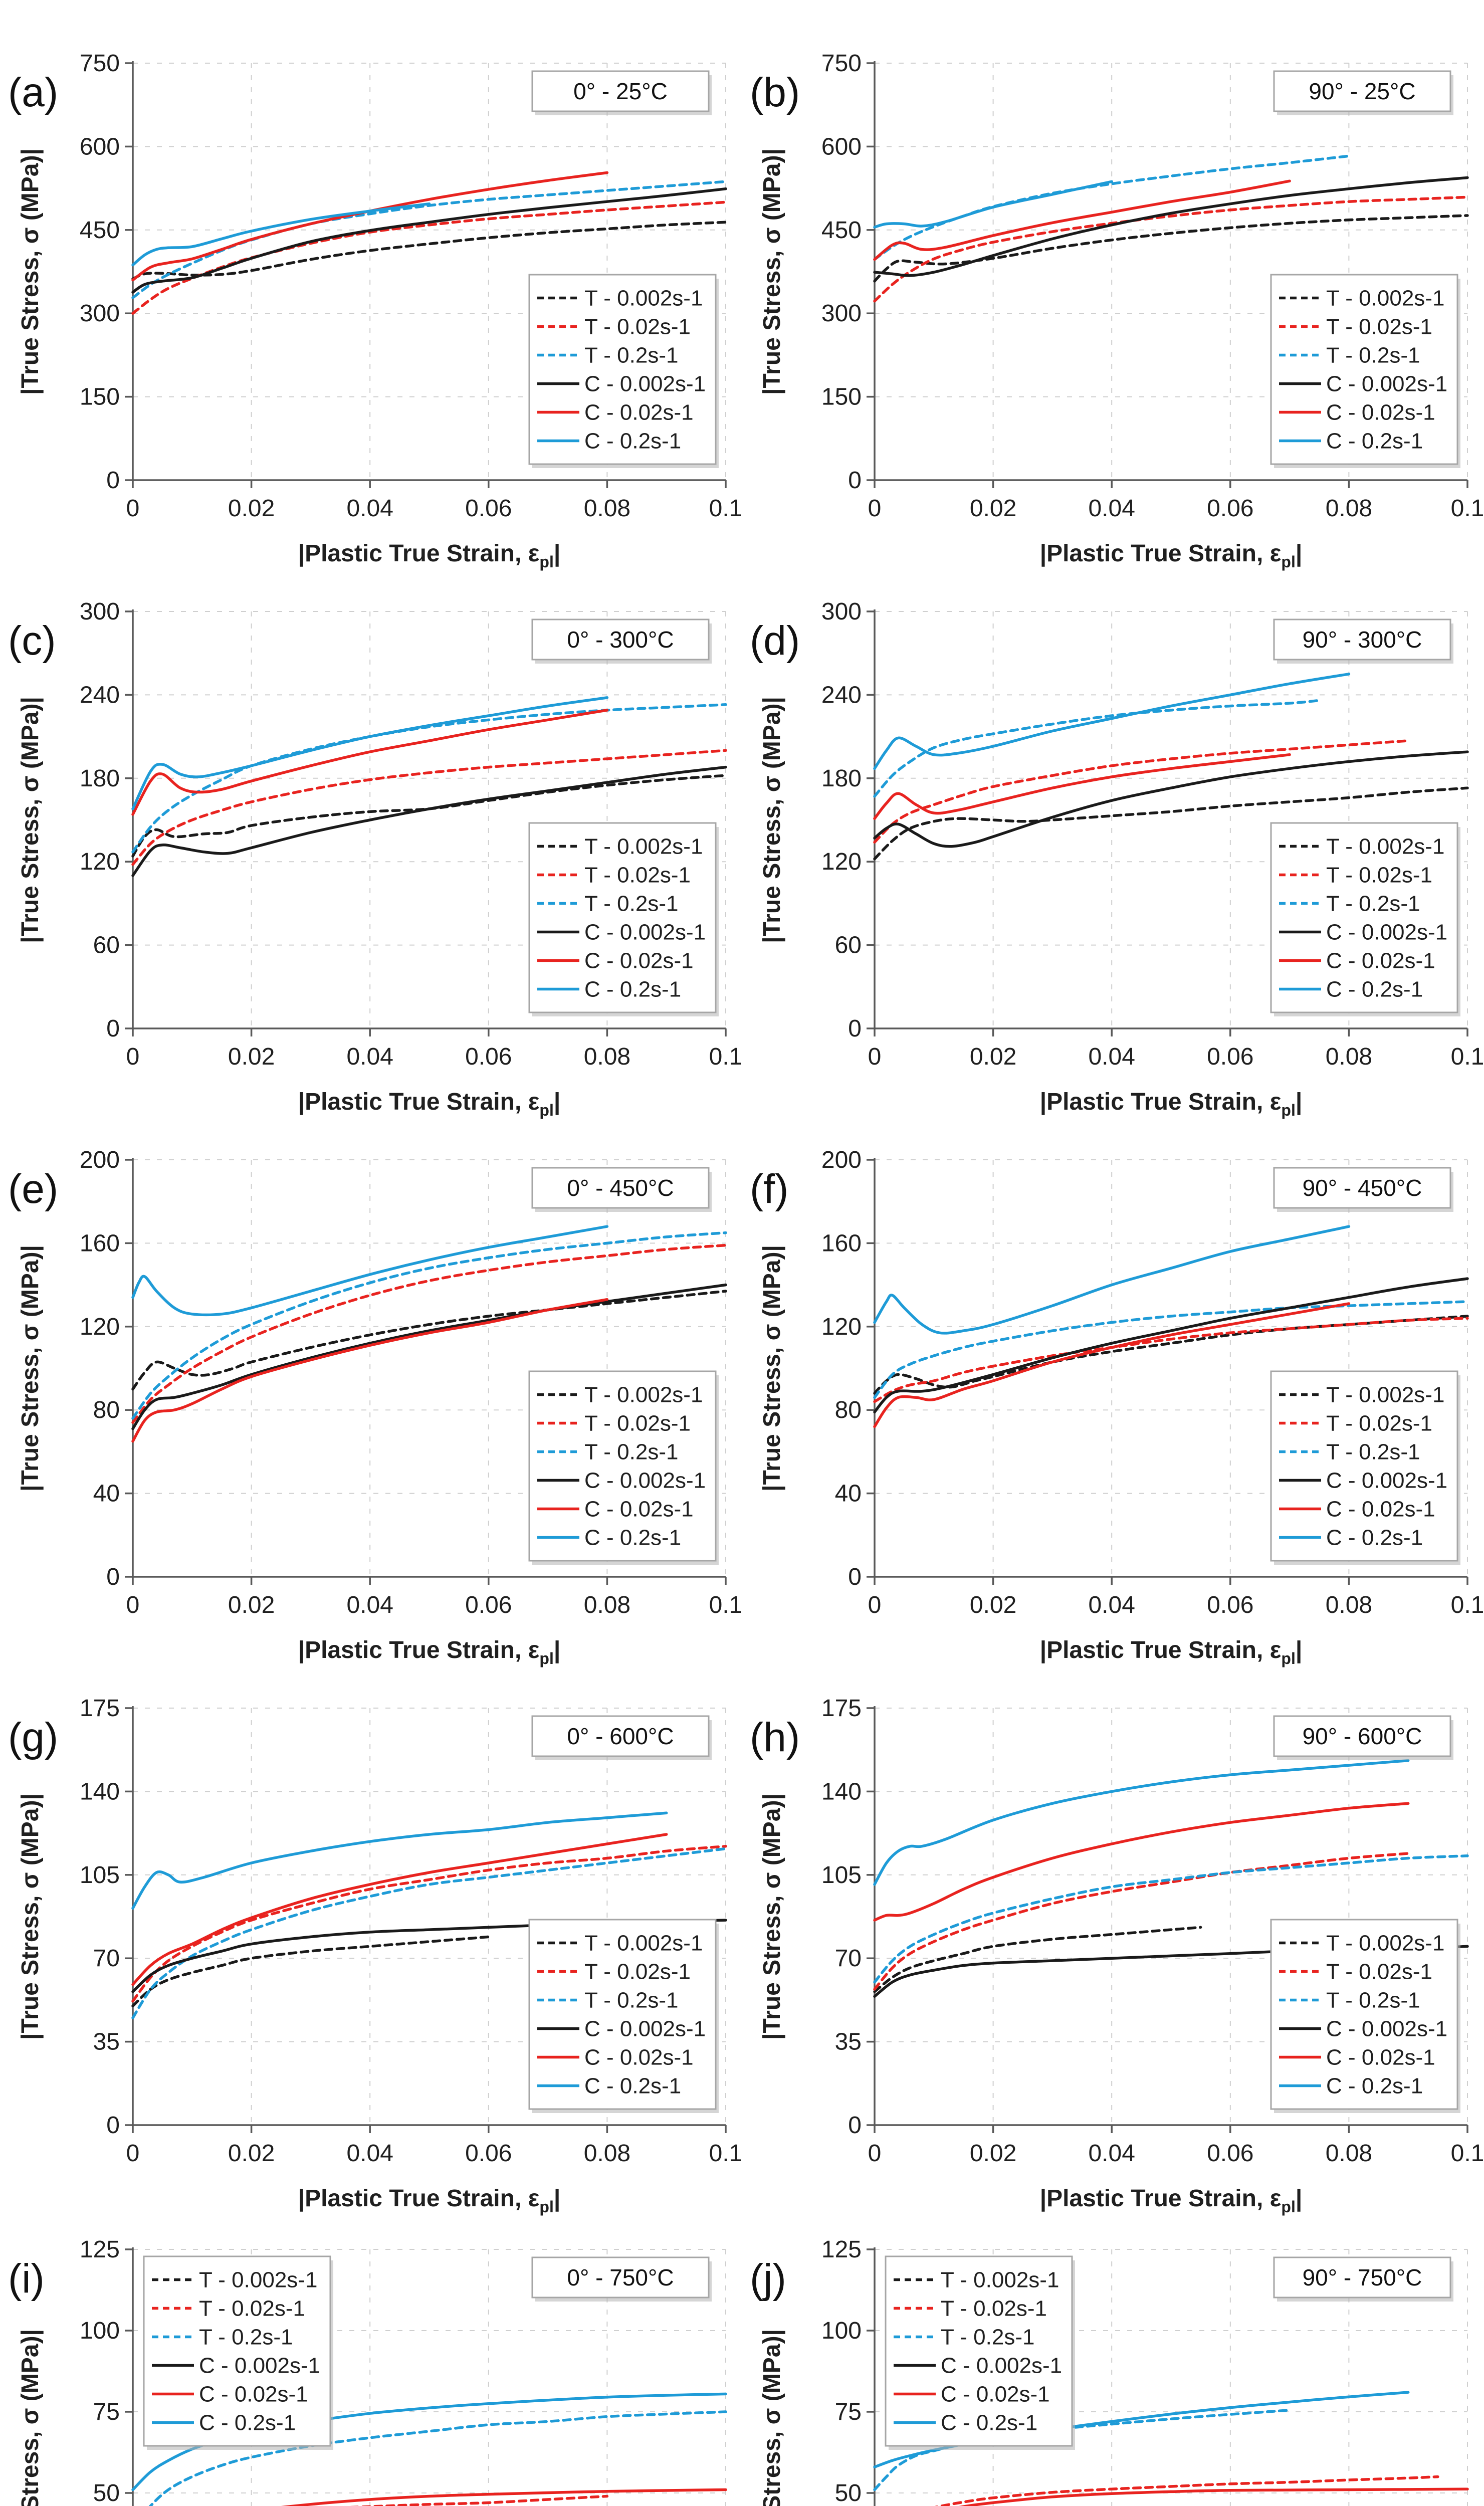  Describe the element at coordinates (100, 695) in the screenshot. I see `y-tick-label: 240` at that location.